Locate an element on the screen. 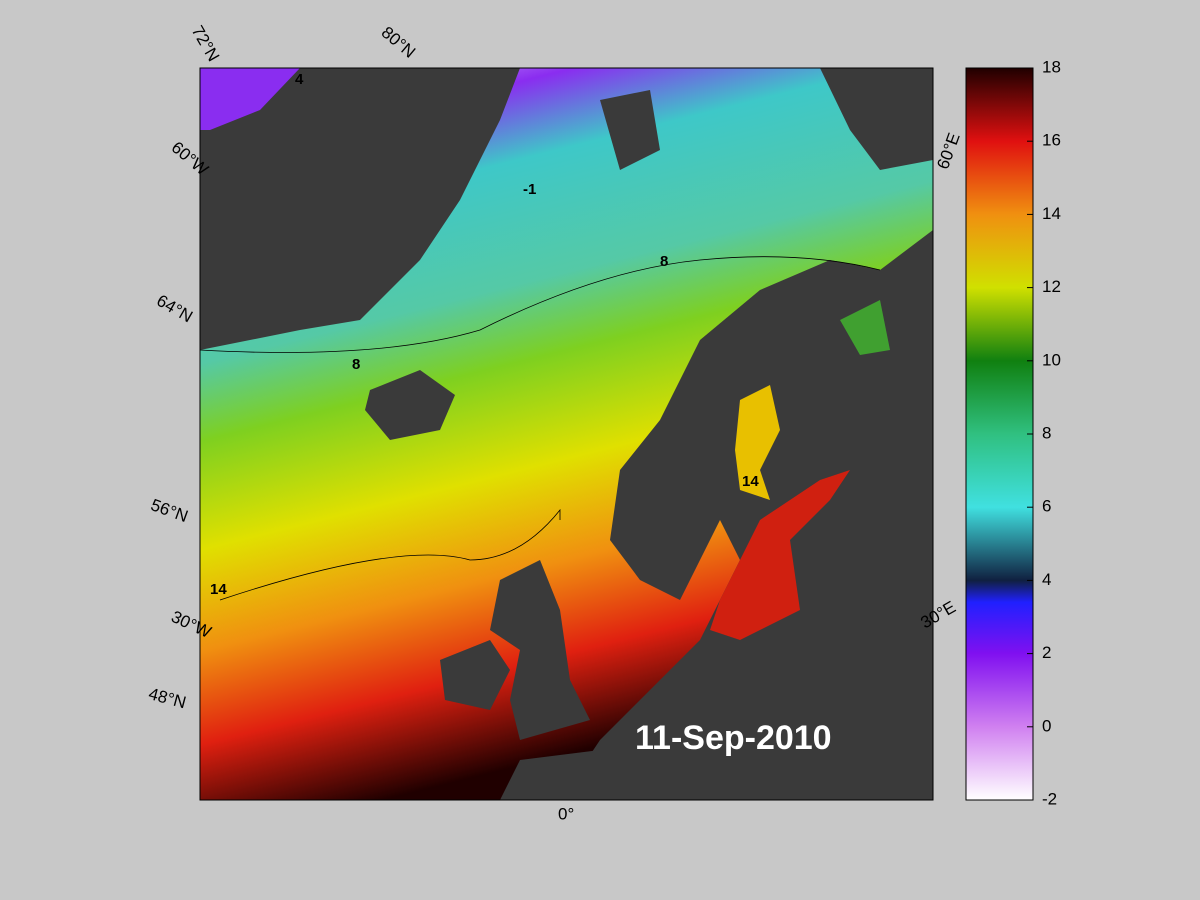 The image size is (1200, 900). contour-label: -1 is located at coordinates (529, 189).